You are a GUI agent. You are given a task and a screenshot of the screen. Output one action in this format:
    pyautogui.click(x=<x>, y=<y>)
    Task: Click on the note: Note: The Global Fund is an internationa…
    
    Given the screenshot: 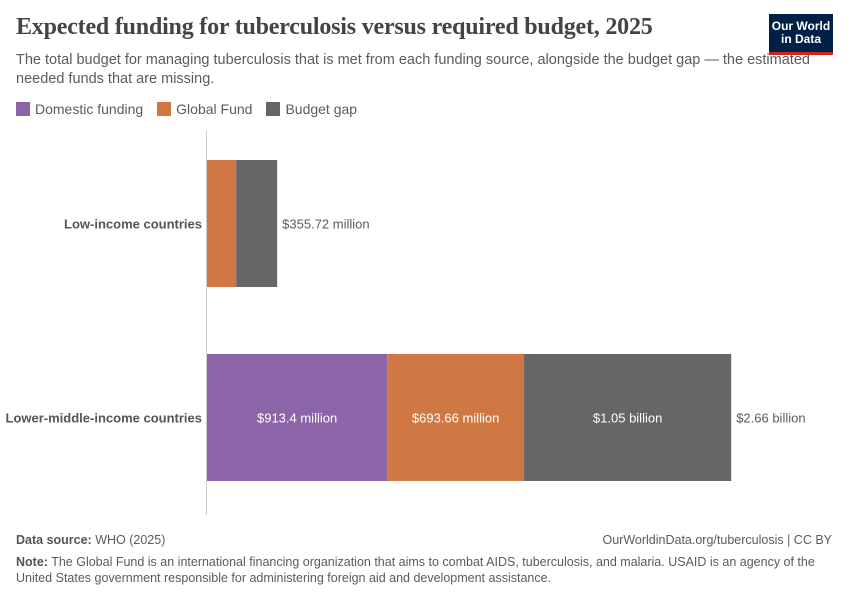 What is the action you would take?
    pyautogui.click(x=415, y=570)
    